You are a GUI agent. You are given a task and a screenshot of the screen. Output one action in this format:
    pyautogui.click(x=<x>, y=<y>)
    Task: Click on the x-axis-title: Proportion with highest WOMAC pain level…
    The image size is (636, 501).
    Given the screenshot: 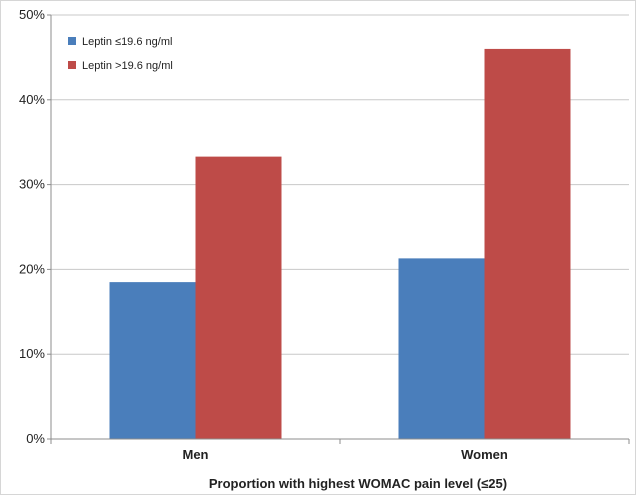 What is the action you would take?
    pyautogui.click(x=358, y=483)
    